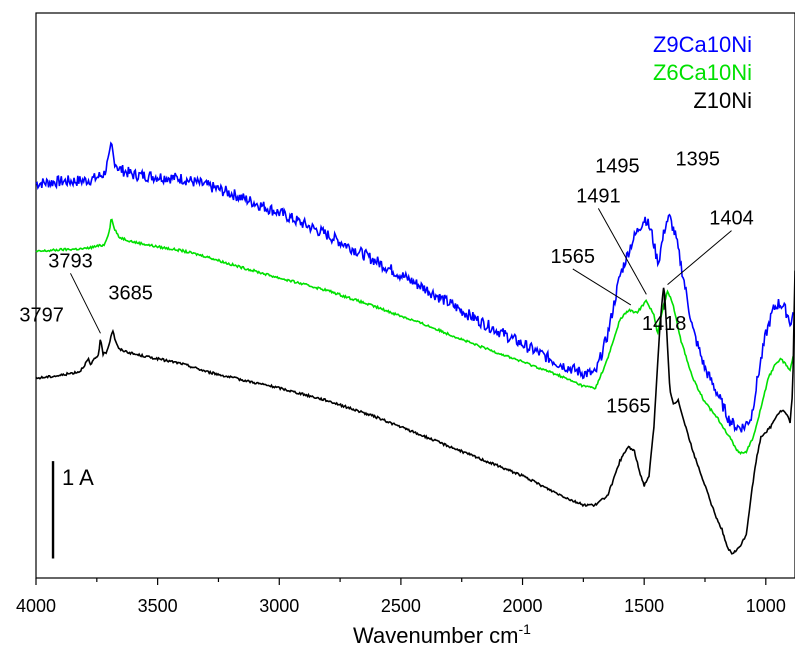 The width and height of the screenshot is (795, 653). I want to click on peak-label-3797: 3797, so click(41, 316).